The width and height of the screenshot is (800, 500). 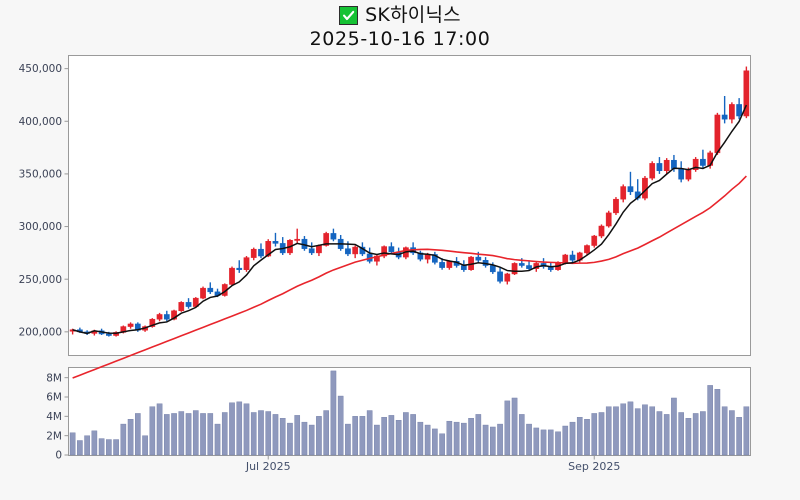 What do you see at coordinates (40, 122) in the screenshot?
I see `price-tick-label: 400,000` at bounding box center [40, 122].